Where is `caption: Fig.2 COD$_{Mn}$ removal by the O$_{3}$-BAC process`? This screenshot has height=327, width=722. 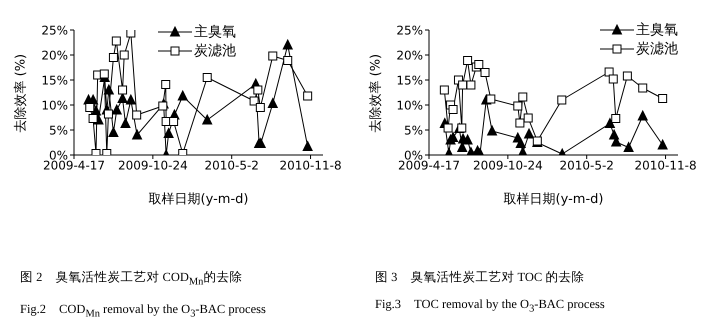 caption: Fig.2 COD$_{Mn}$ removal by the O$_{3}$-BAC process is located at coordinates (143, 310).